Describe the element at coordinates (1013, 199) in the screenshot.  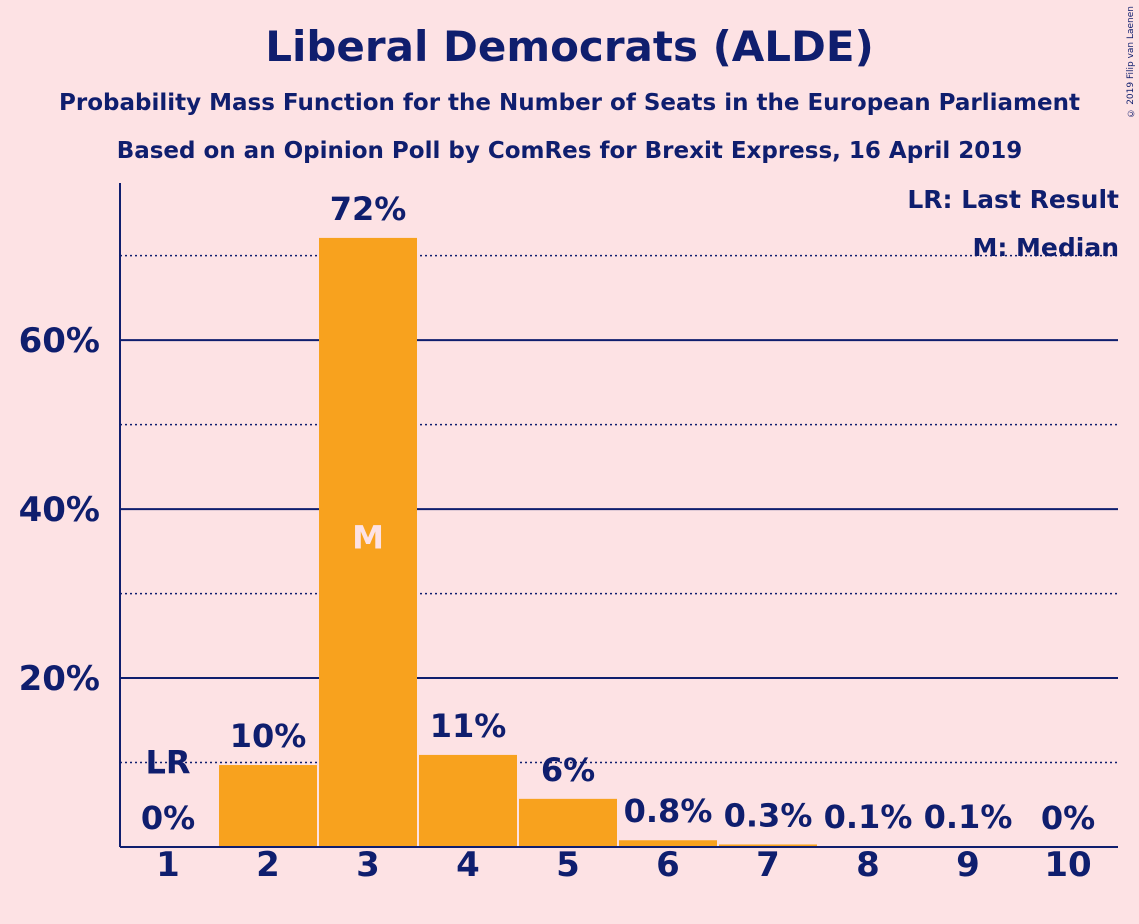
I see `legend-last-result: LR: Last Result` at that location.